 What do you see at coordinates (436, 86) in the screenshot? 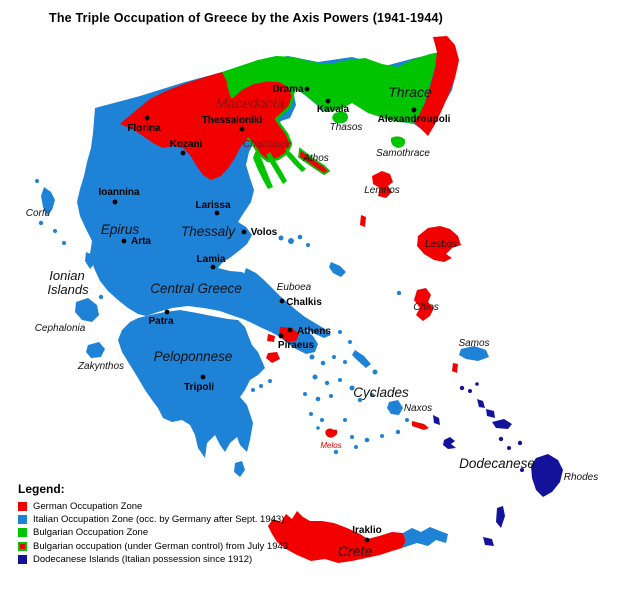
I see `zone-german-evros` at bounding box center [436, 86].